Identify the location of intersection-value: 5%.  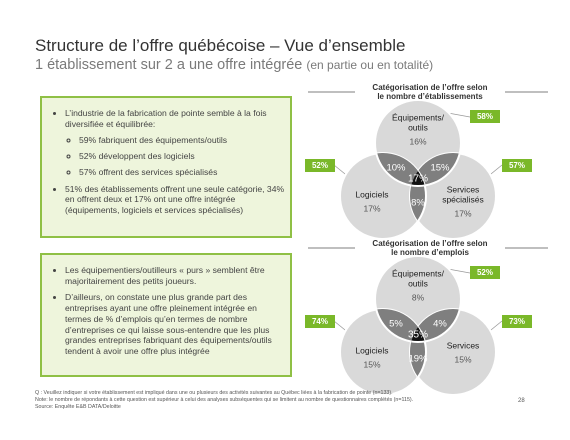
(396, 324).